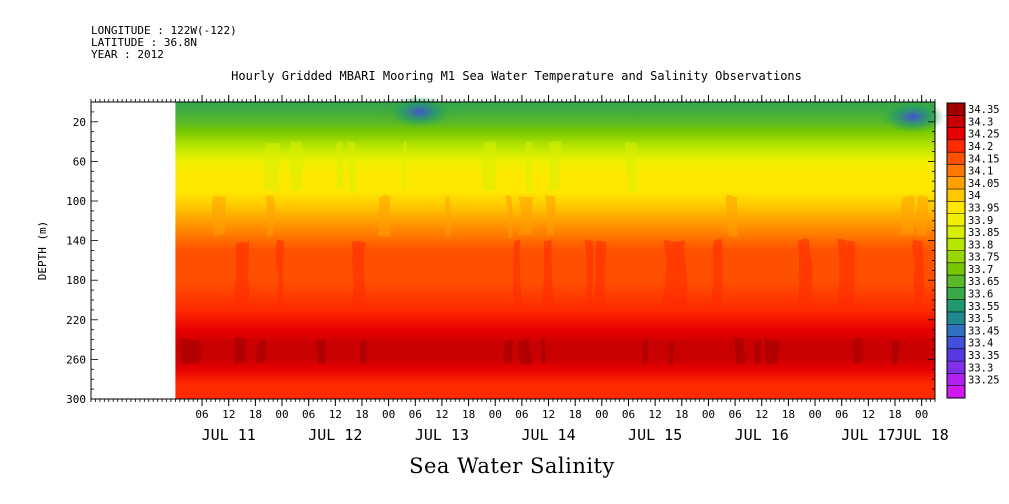  I want to click on colorbar-label: 33.85, so click(984, 233).